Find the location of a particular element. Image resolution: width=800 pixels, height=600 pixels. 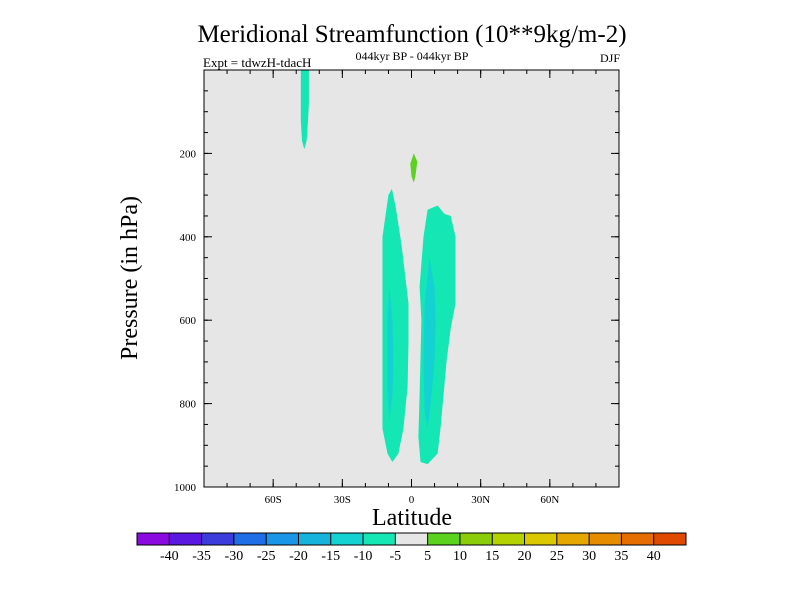

colorbar-label: -10 is located at coordinates (363, 556).